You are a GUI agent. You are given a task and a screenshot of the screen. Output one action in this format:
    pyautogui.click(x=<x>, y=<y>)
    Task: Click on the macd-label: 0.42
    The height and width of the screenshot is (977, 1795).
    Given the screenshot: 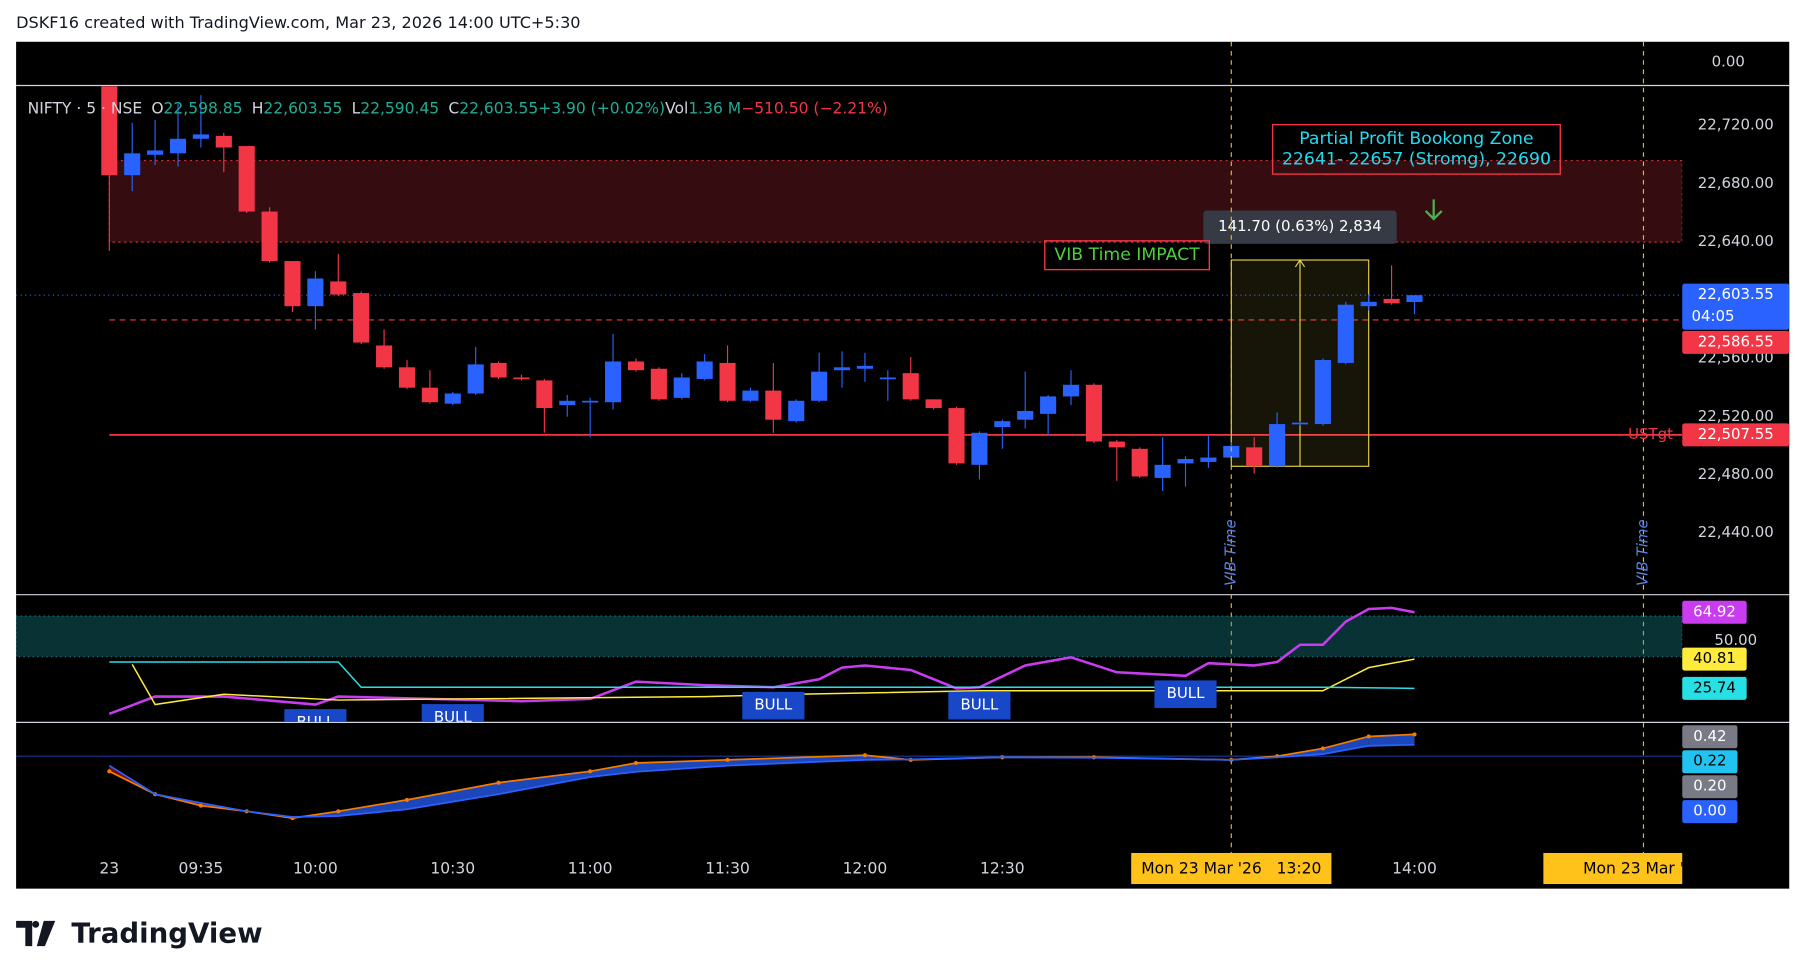 What is the action you would take?
    pyautogui.click(x=1709, y=736)
    